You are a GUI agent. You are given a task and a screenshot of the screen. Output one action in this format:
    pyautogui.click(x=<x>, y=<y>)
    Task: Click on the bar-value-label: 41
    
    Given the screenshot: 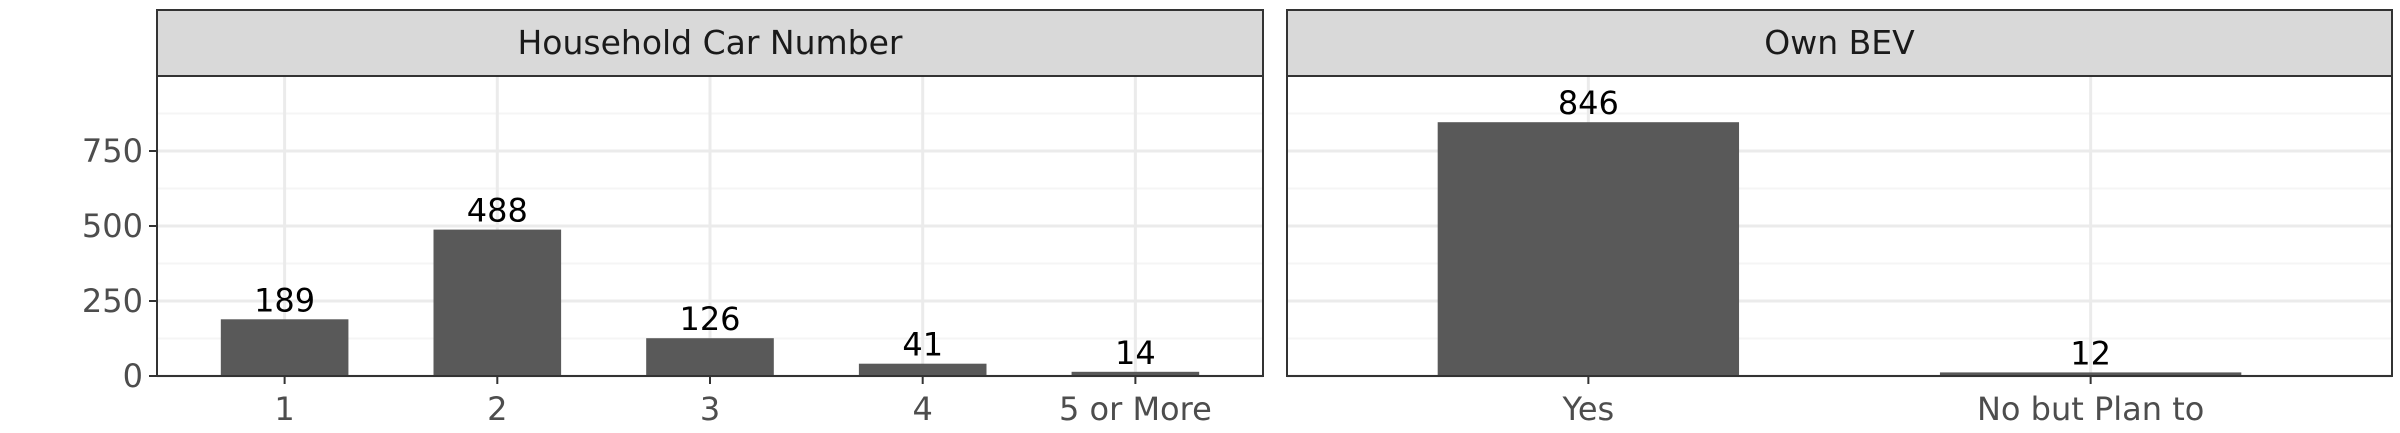 What is the action you would take?
    pyautogui.click(x=922, y=345)
    